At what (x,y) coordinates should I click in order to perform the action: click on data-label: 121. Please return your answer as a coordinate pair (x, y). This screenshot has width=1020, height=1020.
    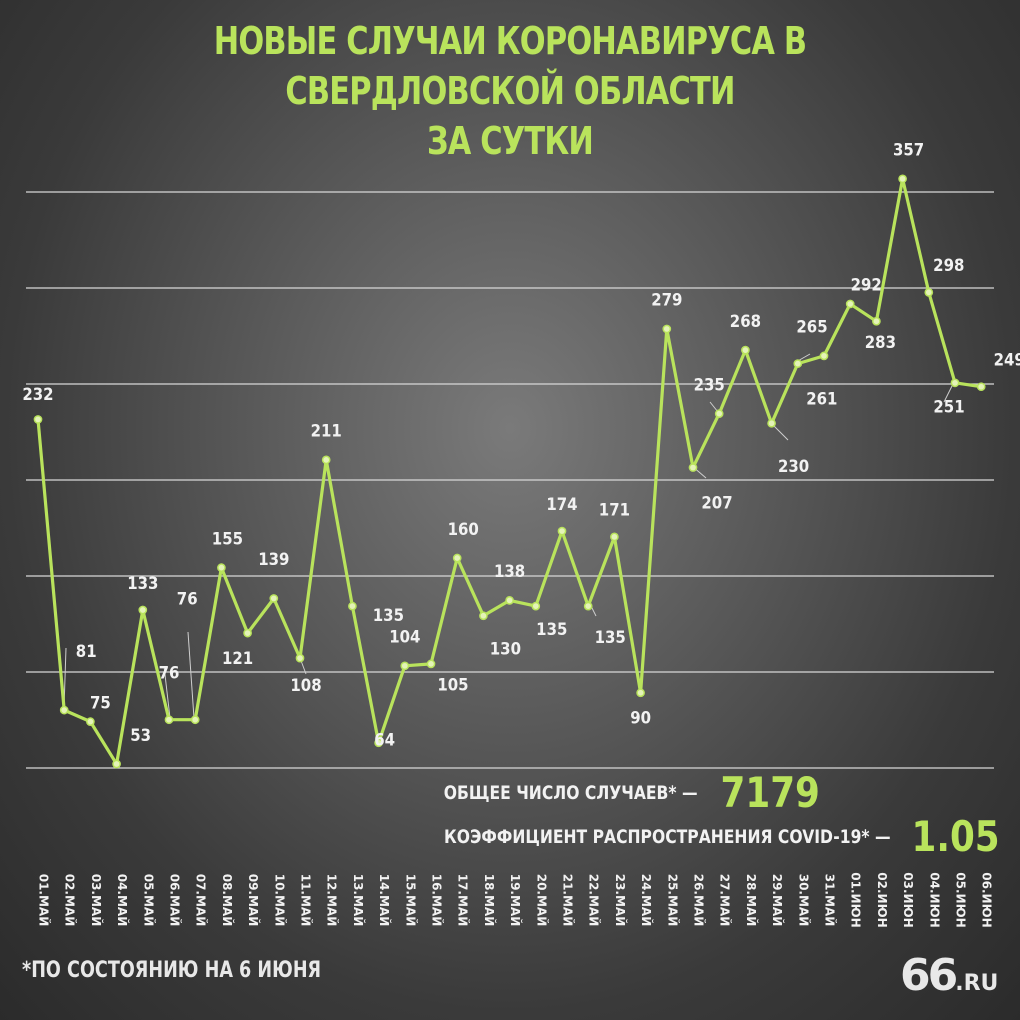
    Looking at the image, I should click on (237, 658).